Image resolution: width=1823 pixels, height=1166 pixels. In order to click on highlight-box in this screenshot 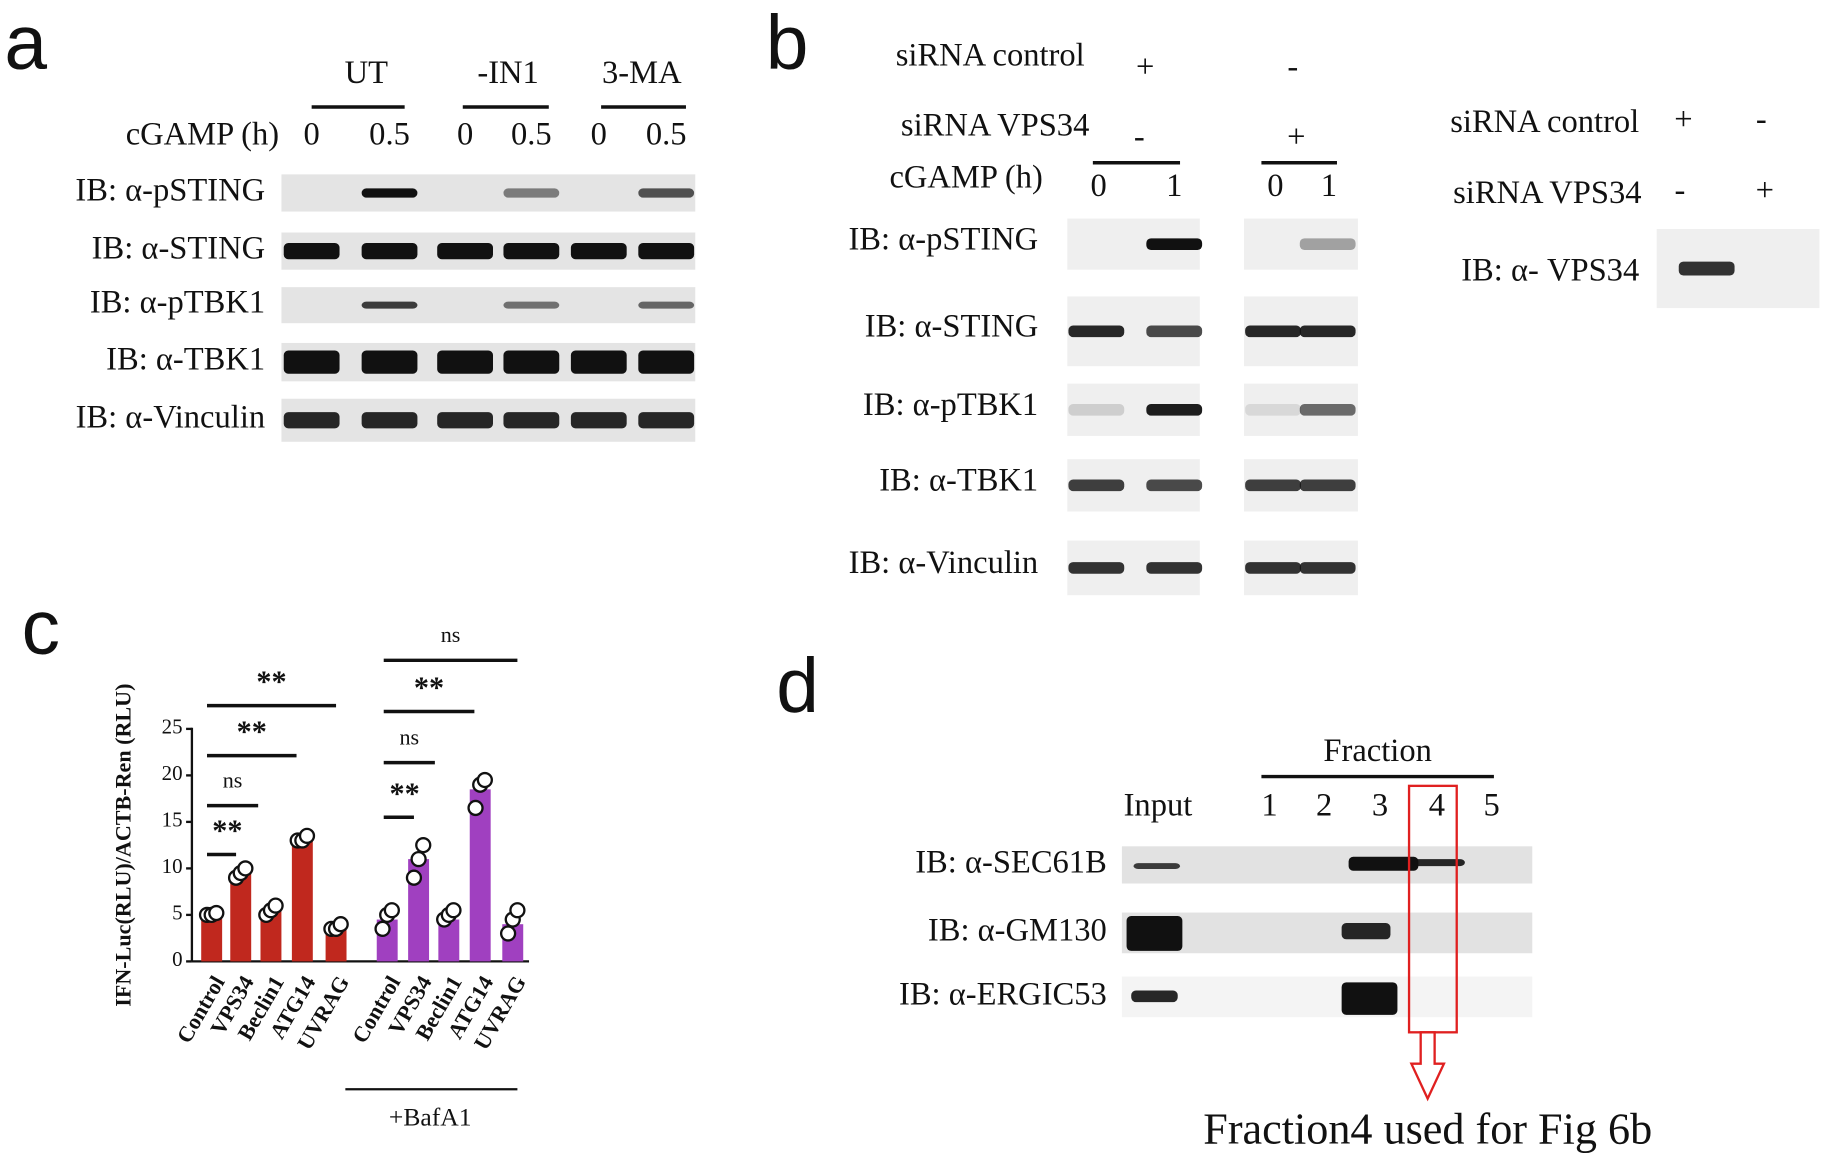, I will do `click(1432, 909)`.